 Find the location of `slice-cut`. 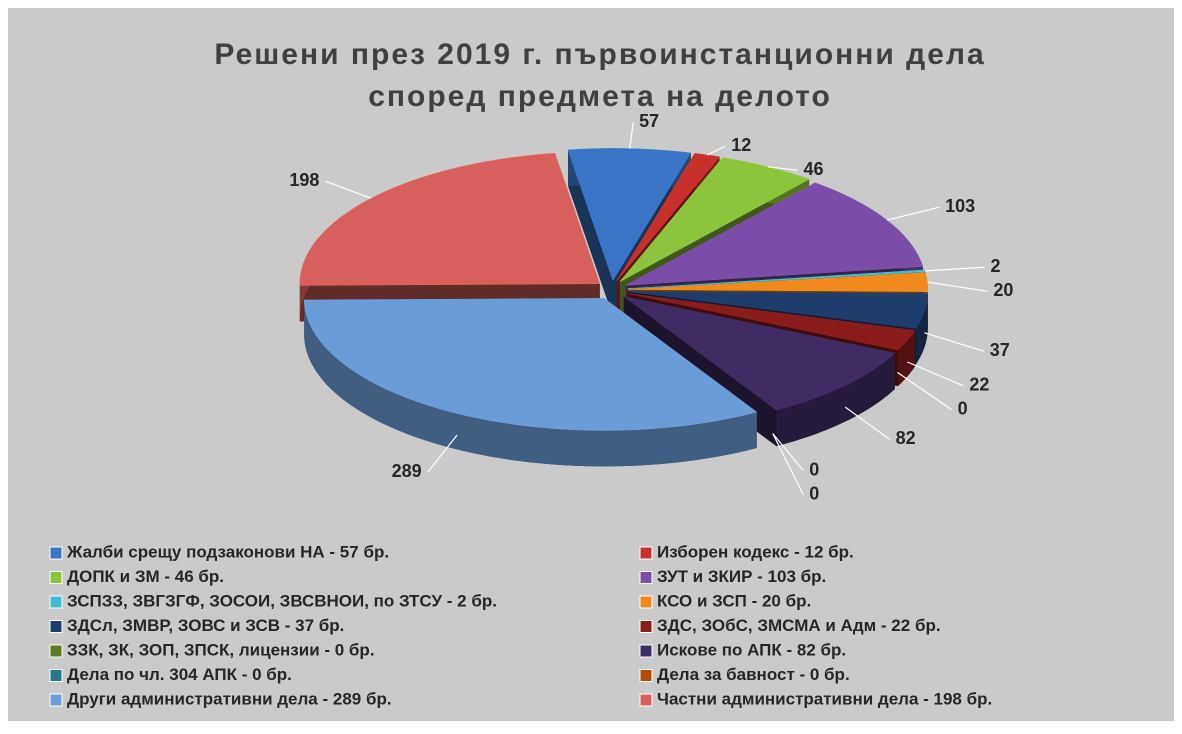

slice-cut is located at coordinates (590, 233).